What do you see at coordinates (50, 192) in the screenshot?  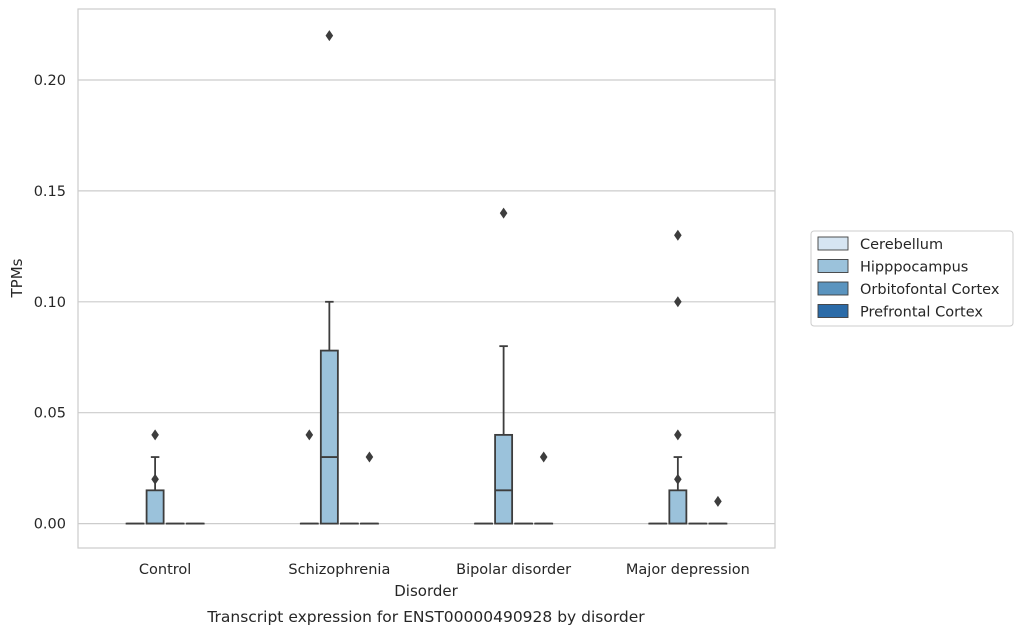 I see `y-tick-label: 0.15` at bounding box center [50, 192].